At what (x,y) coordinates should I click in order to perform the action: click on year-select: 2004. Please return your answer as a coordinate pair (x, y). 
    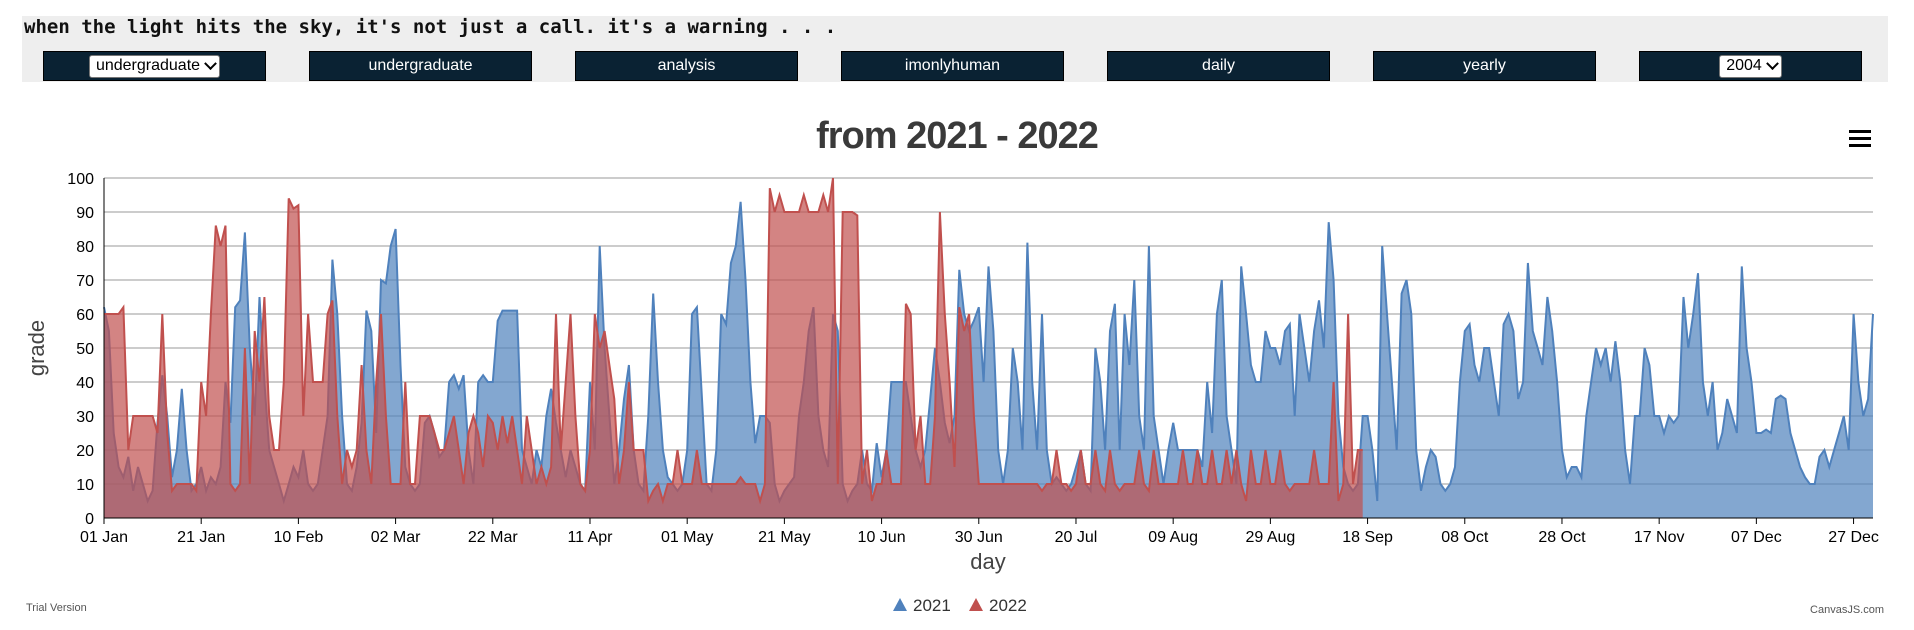
    Looking at the image, I should click on (1750, 66).